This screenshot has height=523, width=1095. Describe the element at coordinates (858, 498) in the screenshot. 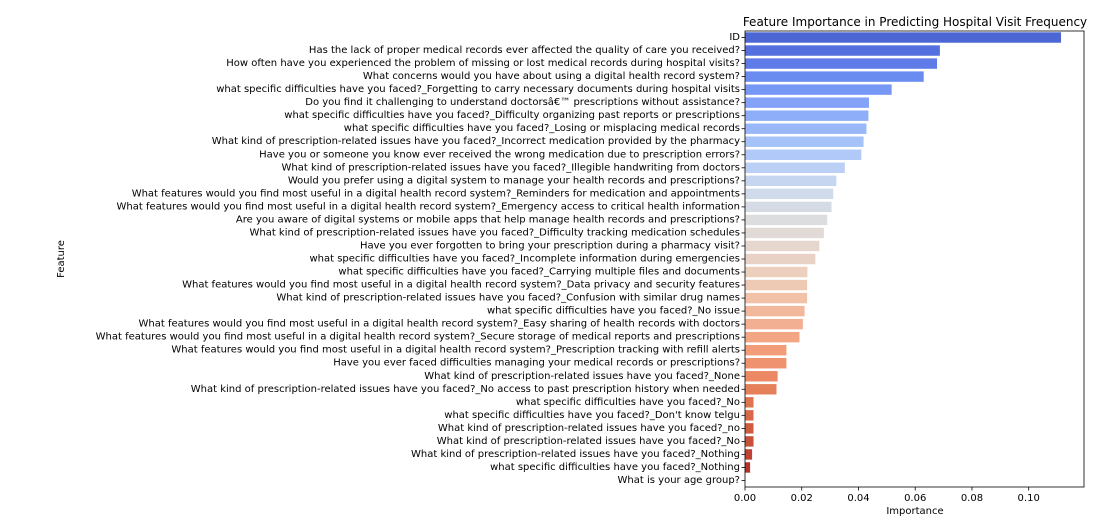

I see `x-tick-label: 0.04` at that location.